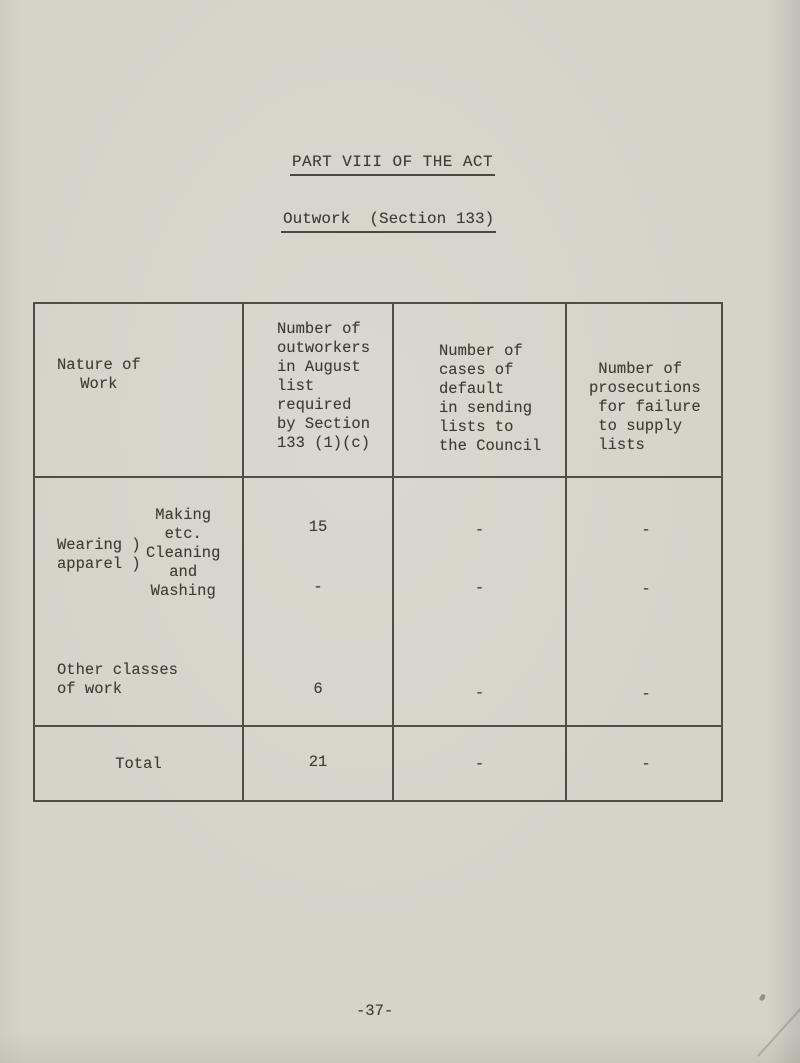 The image size is (800, 1063). I want to click on row-label-wearing-apparel: Wearing ) apparel ), so click(99, 554).